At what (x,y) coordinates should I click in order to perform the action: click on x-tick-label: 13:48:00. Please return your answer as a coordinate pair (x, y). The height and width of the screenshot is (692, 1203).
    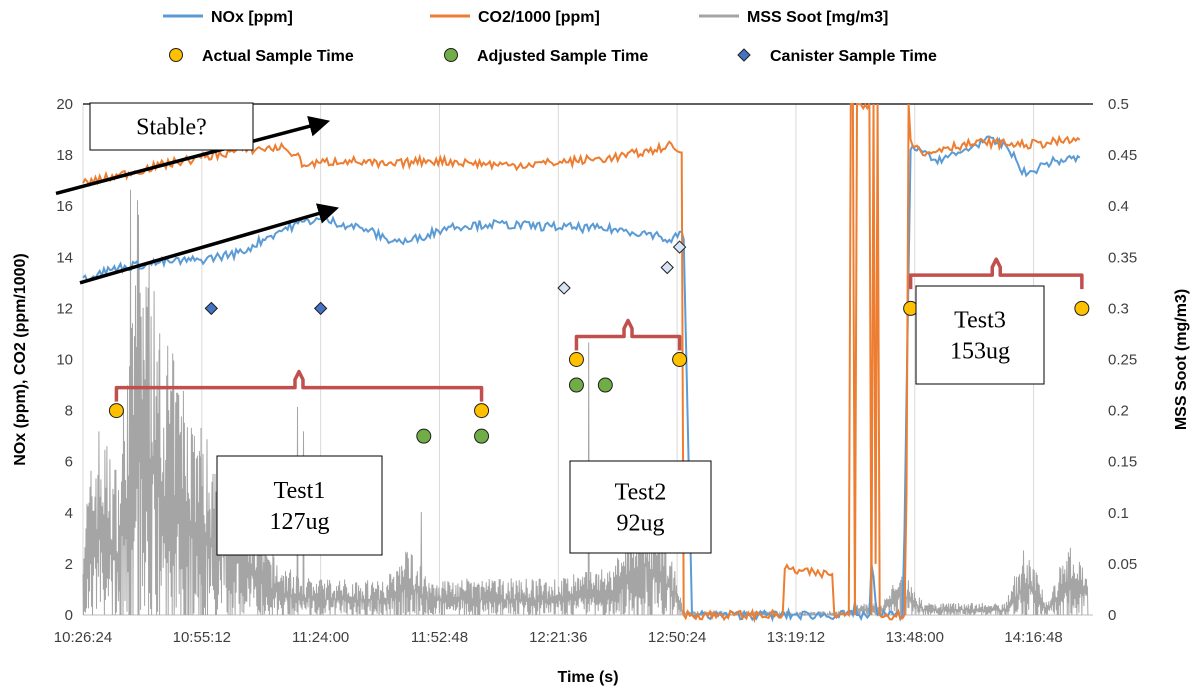
    Looking at the image, I should click on (915, 637).